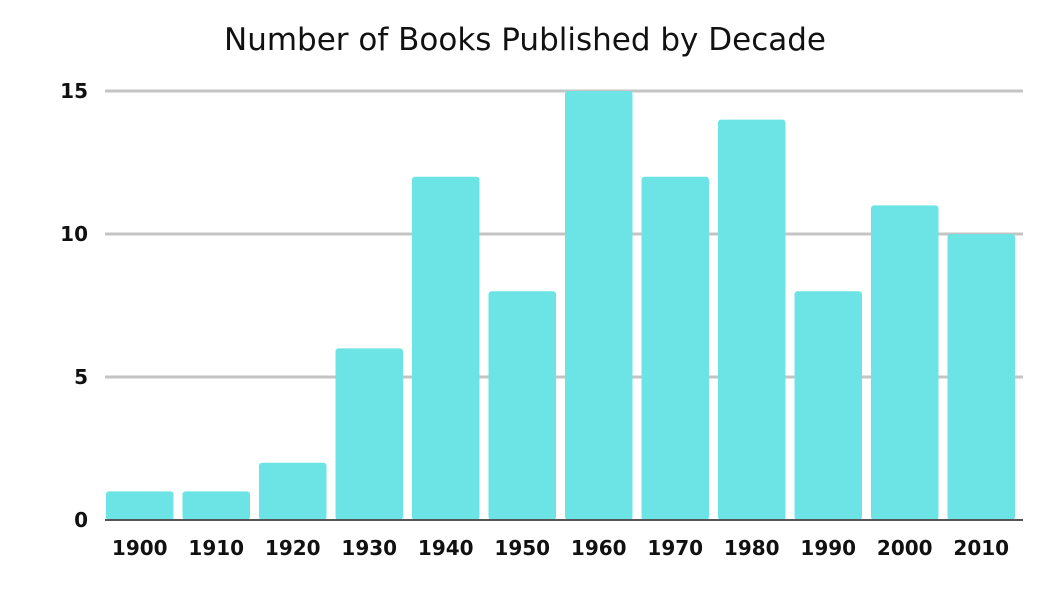  Describe the element at coordinates (81, 377) in the screenshot. I see `y-tick-label: 5` at that location.